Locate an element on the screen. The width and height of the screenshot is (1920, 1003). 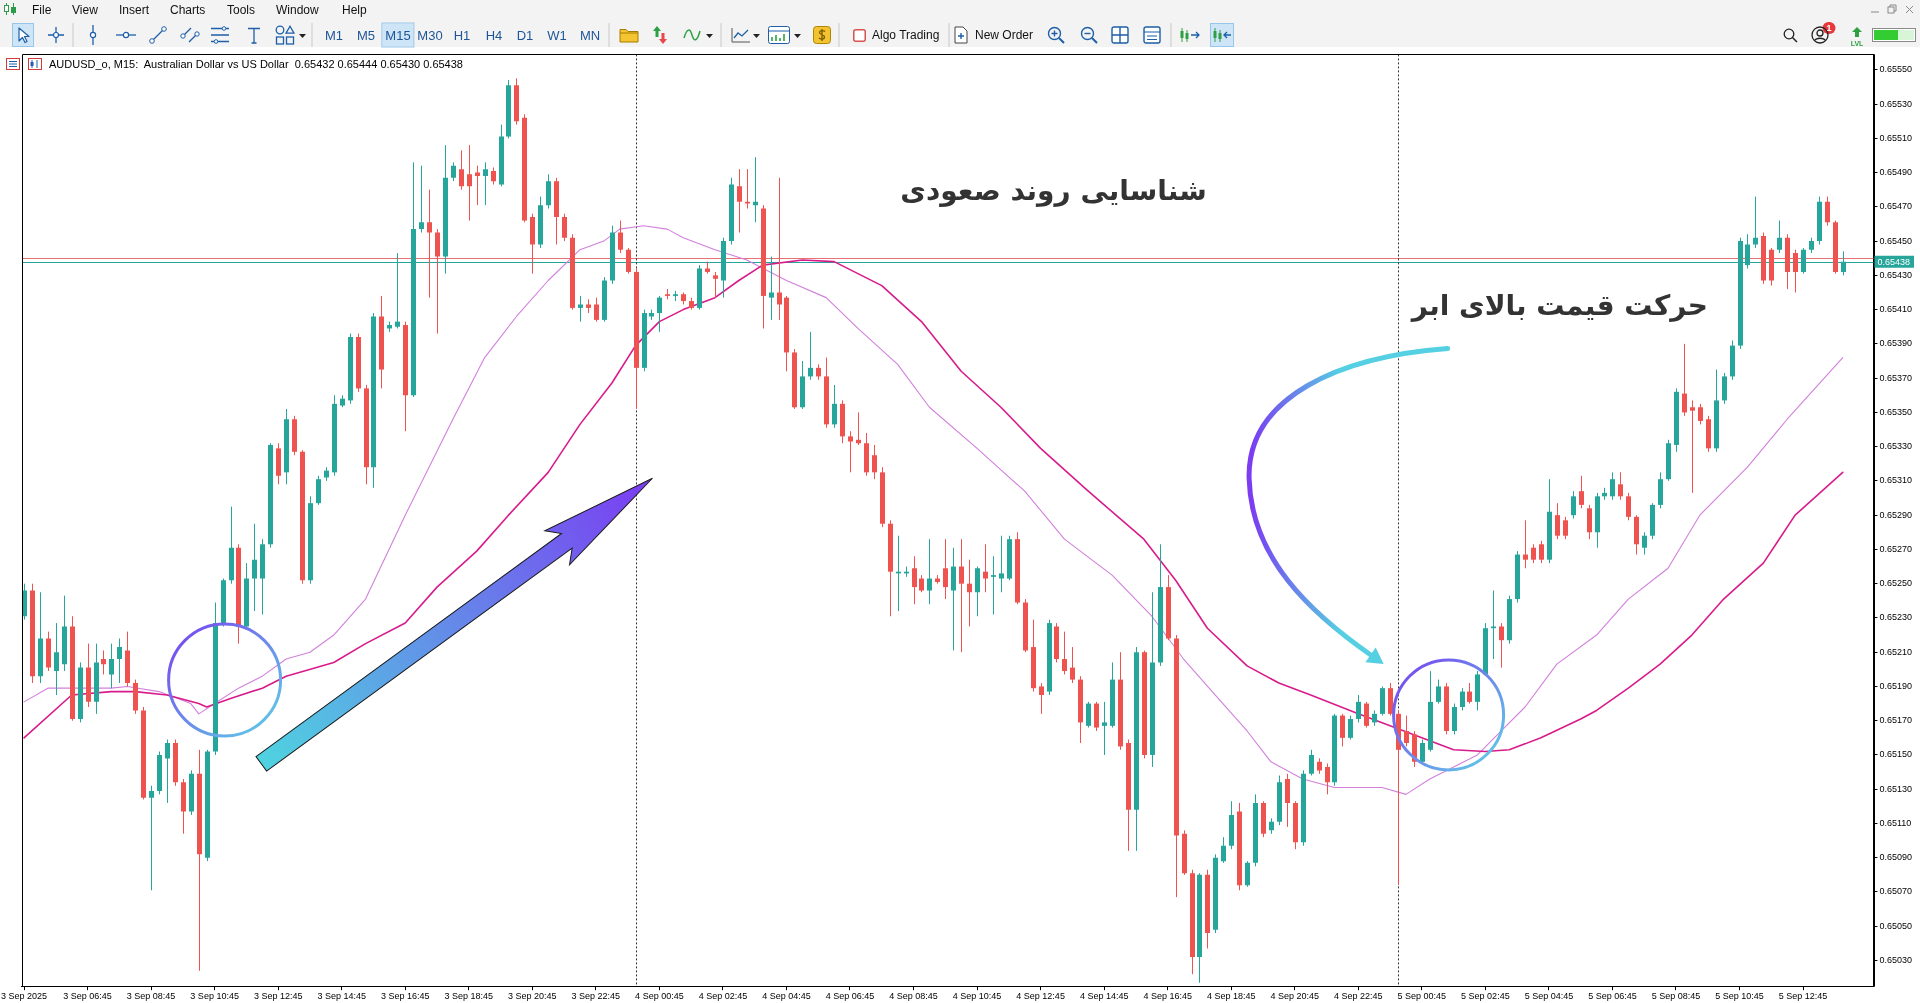
y-tick-label: 0.65550 is located at coordinates (1896, 69).